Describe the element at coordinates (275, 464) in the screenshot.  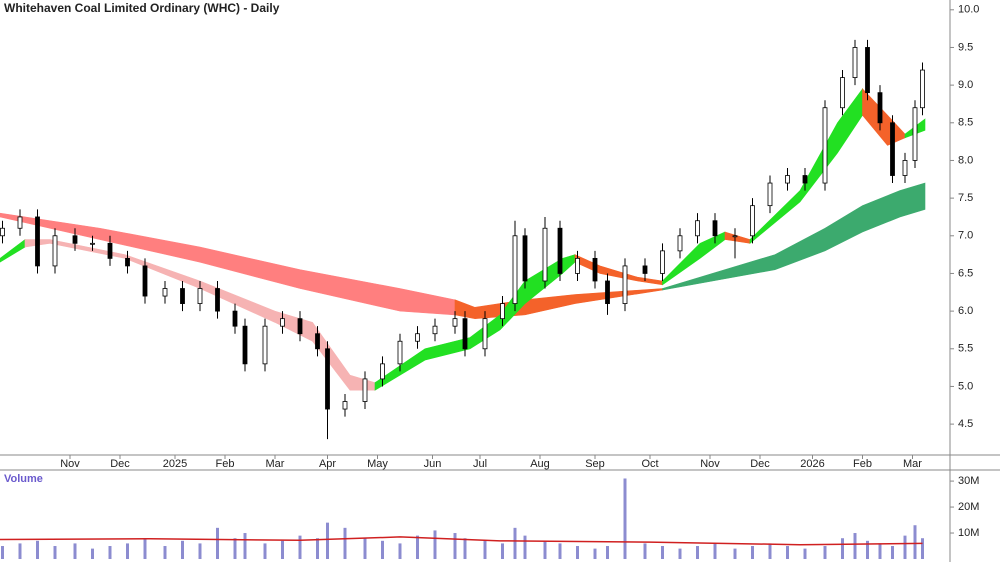
I see `x-tick-label: Mar` at that location.